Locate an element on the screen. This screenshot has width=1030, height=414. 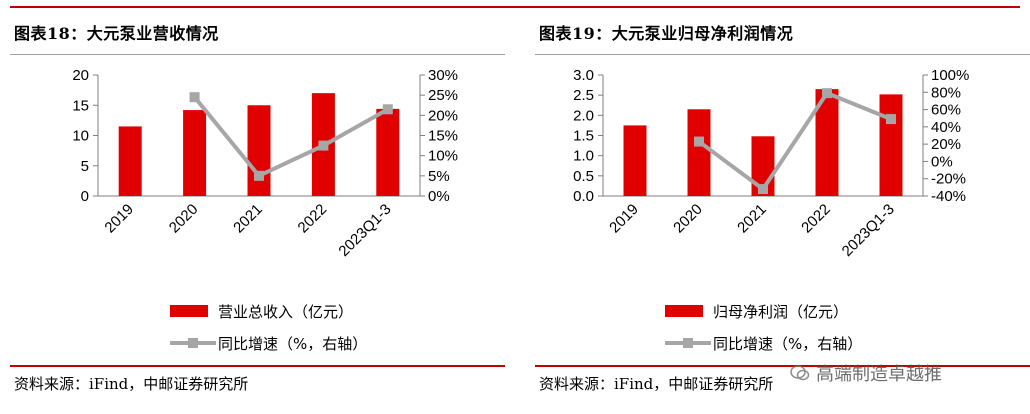
right-axis-tick-label: 40% is located at coordinates (946, 127).